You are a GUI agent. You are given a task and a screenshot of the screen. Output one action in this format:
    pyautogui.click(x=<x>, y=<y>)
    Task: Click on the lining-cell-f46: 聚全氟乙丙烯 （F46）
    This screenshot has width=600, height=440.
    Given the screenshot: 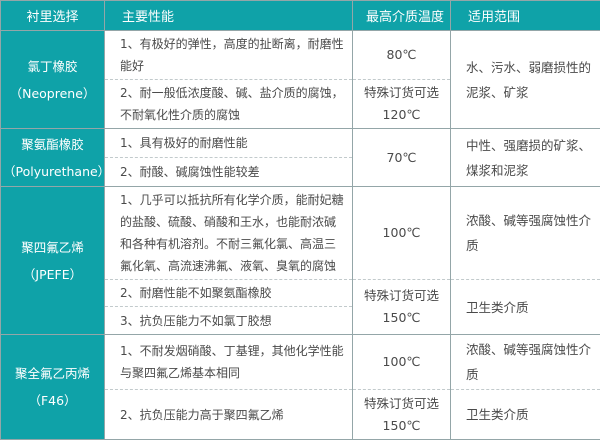 What is the action you would take?
    pyautogui.click(x=53, y=387)
    